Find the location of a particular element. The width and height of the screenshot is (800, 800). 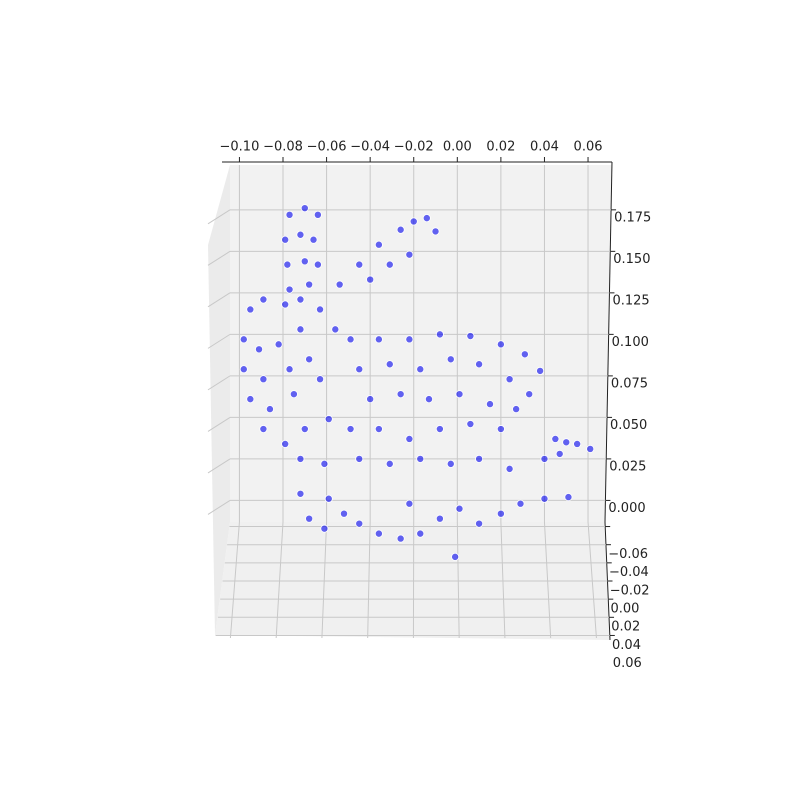

z-tick-label: 0.050 is located at coordinates (628, 425).